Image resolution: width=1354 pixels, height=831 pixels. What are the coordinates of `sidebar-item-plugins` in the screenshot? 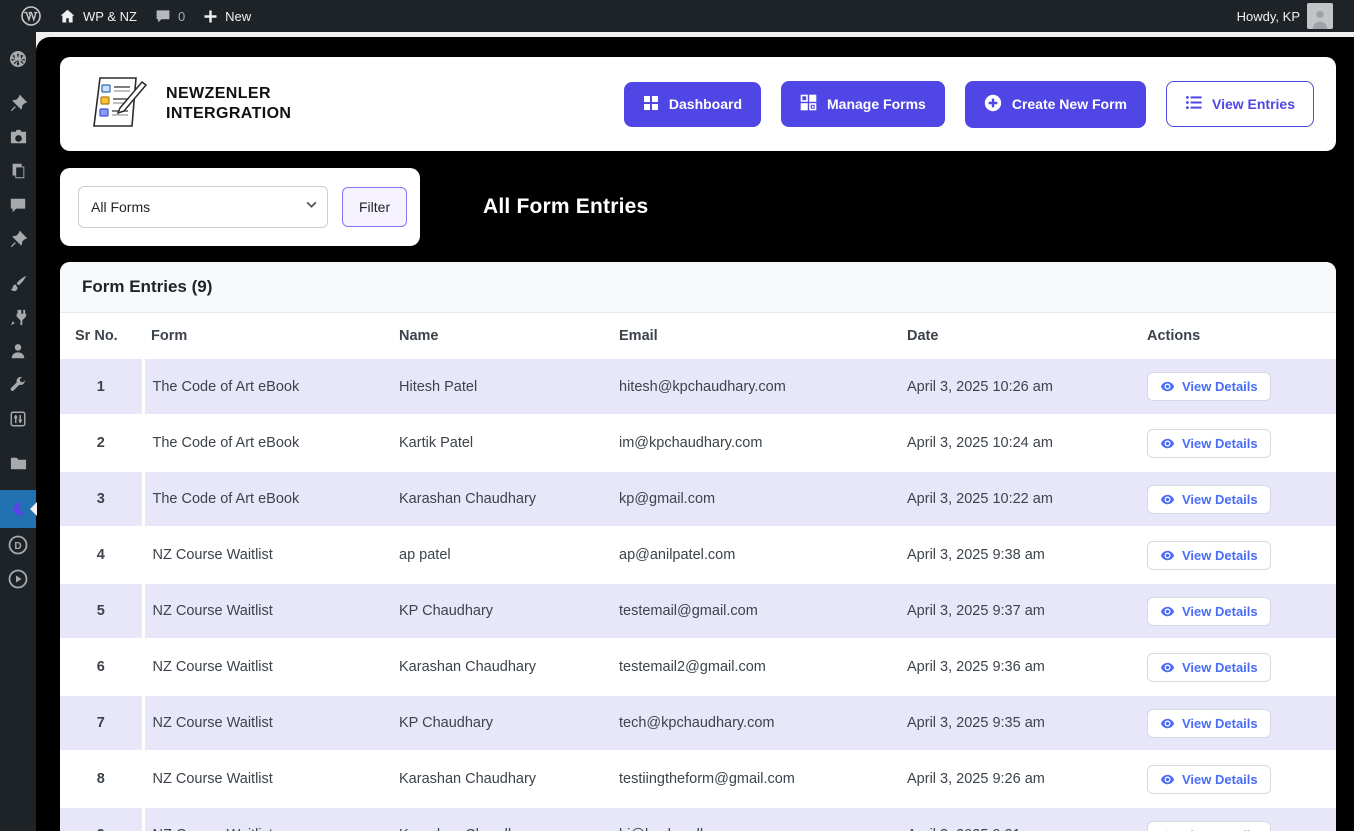 It's located at (18, 317).